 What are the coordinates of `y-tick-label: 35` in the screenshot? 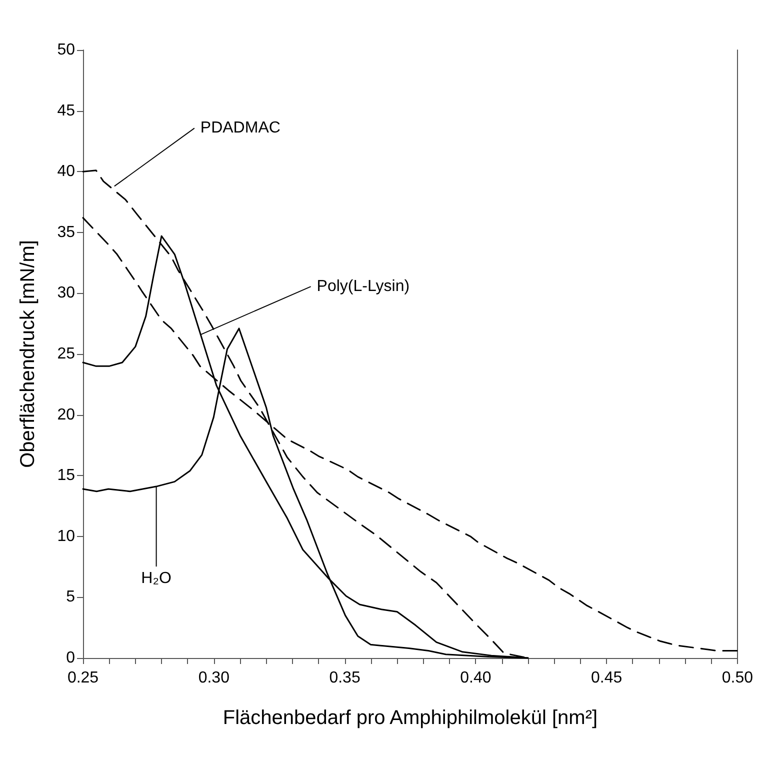 It's located at (66, 232).